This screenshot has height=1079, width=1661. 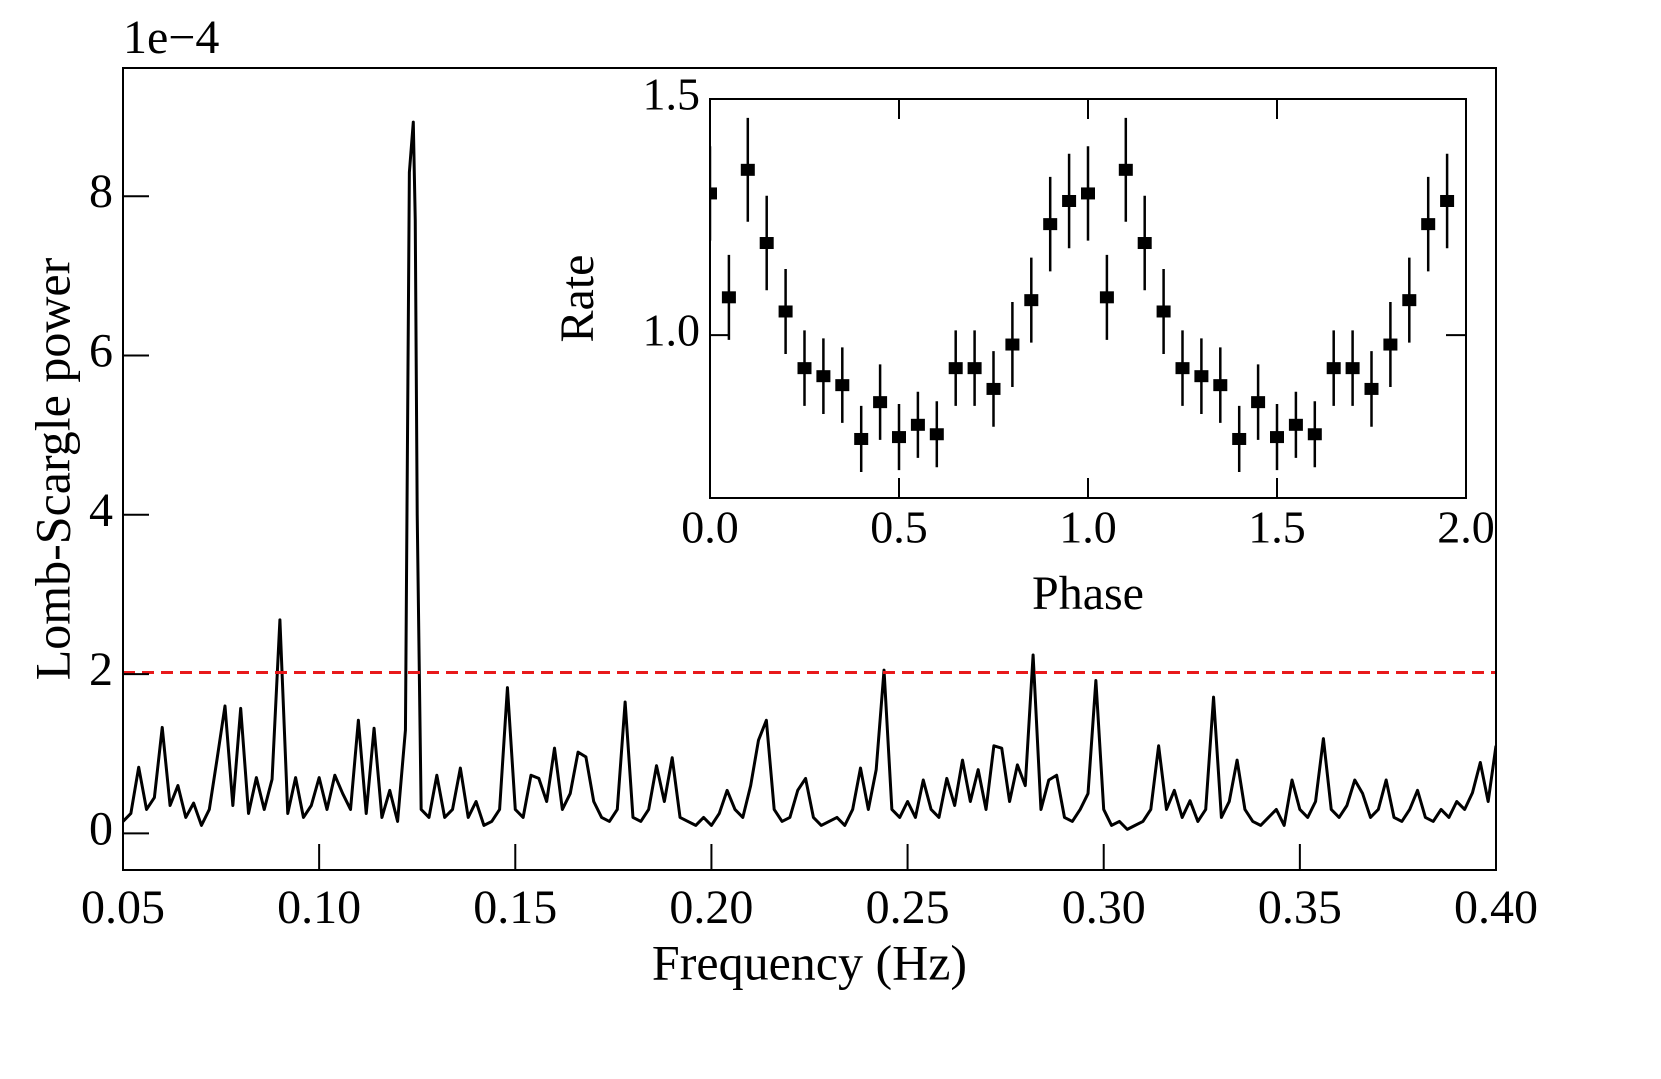 I want to click on y-axis-label: Rate, so click(x=577, y=299).